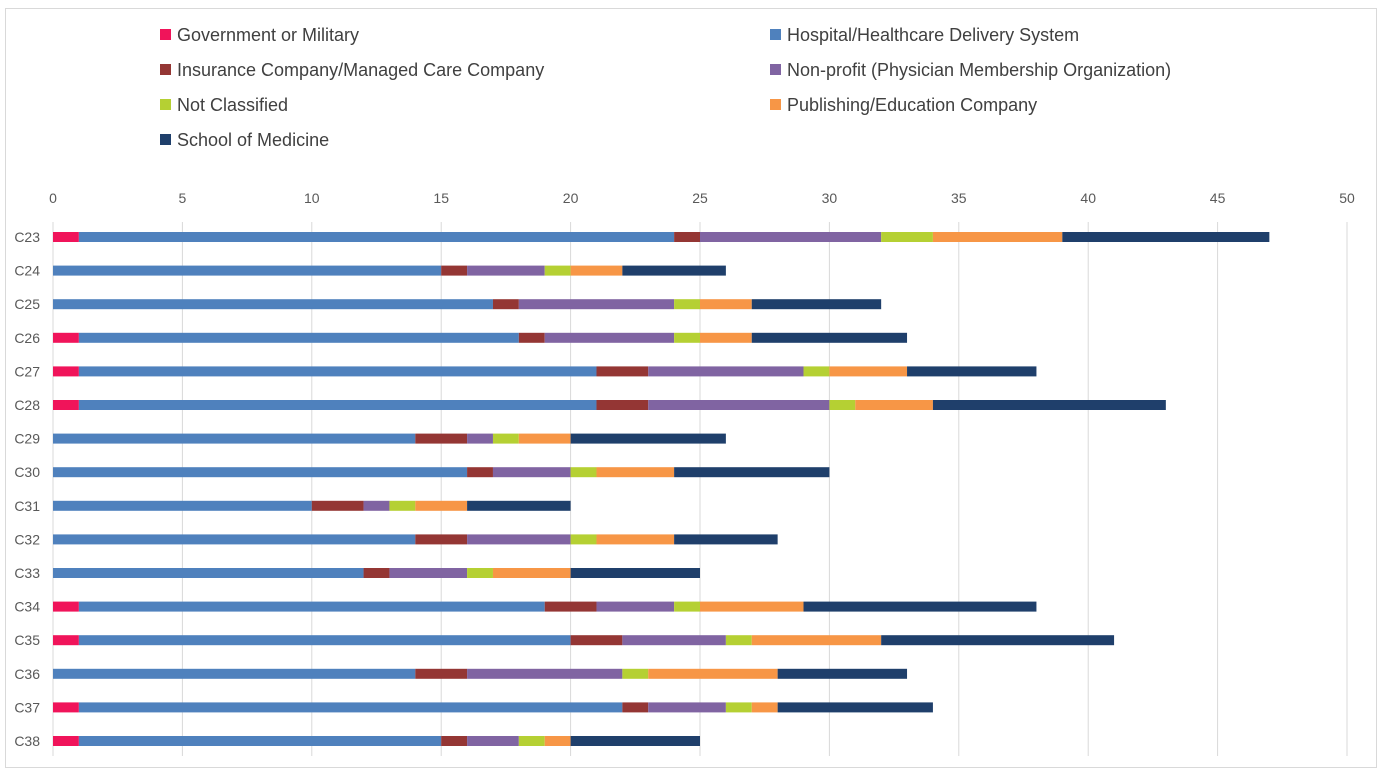 This screenshot has width=1383, height=773. Describe the element at coordinates (441, 198) in the screenshot. I see `x-tick-label: 15` at that location.